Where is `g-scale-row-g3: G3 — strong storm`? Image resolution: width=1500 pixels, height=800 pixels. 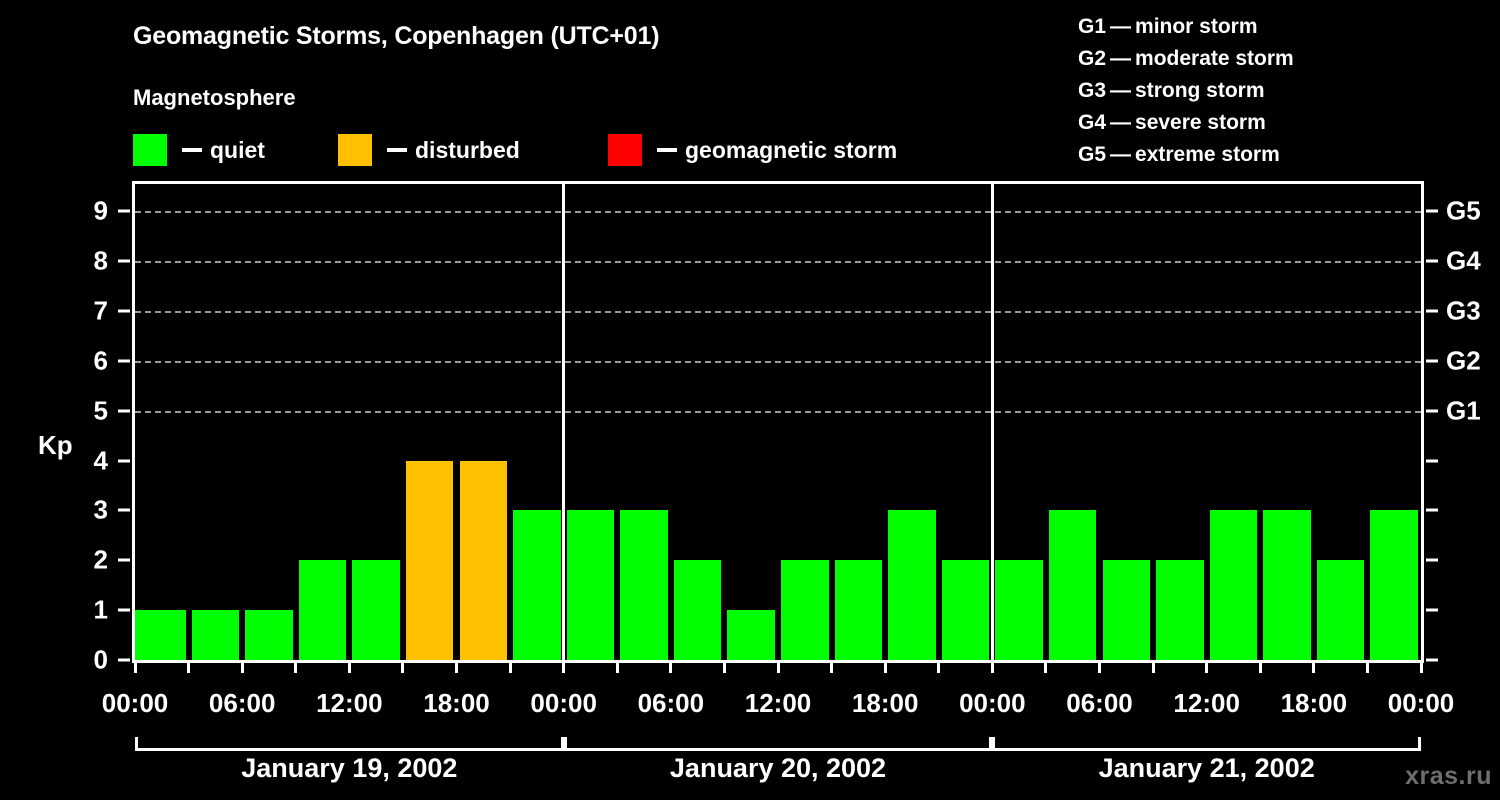 g-scale-row-g3: G3 — strong storm is located at coordinates (1186, 91).